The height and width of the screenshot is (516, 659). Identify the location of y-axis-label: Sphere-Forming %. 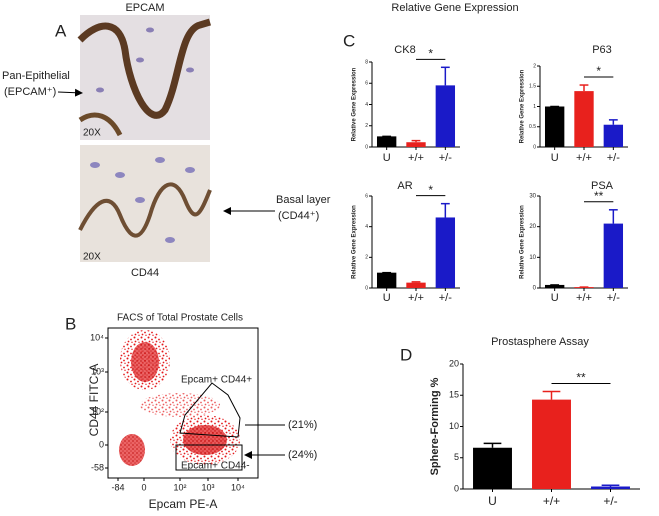
(435, 426).